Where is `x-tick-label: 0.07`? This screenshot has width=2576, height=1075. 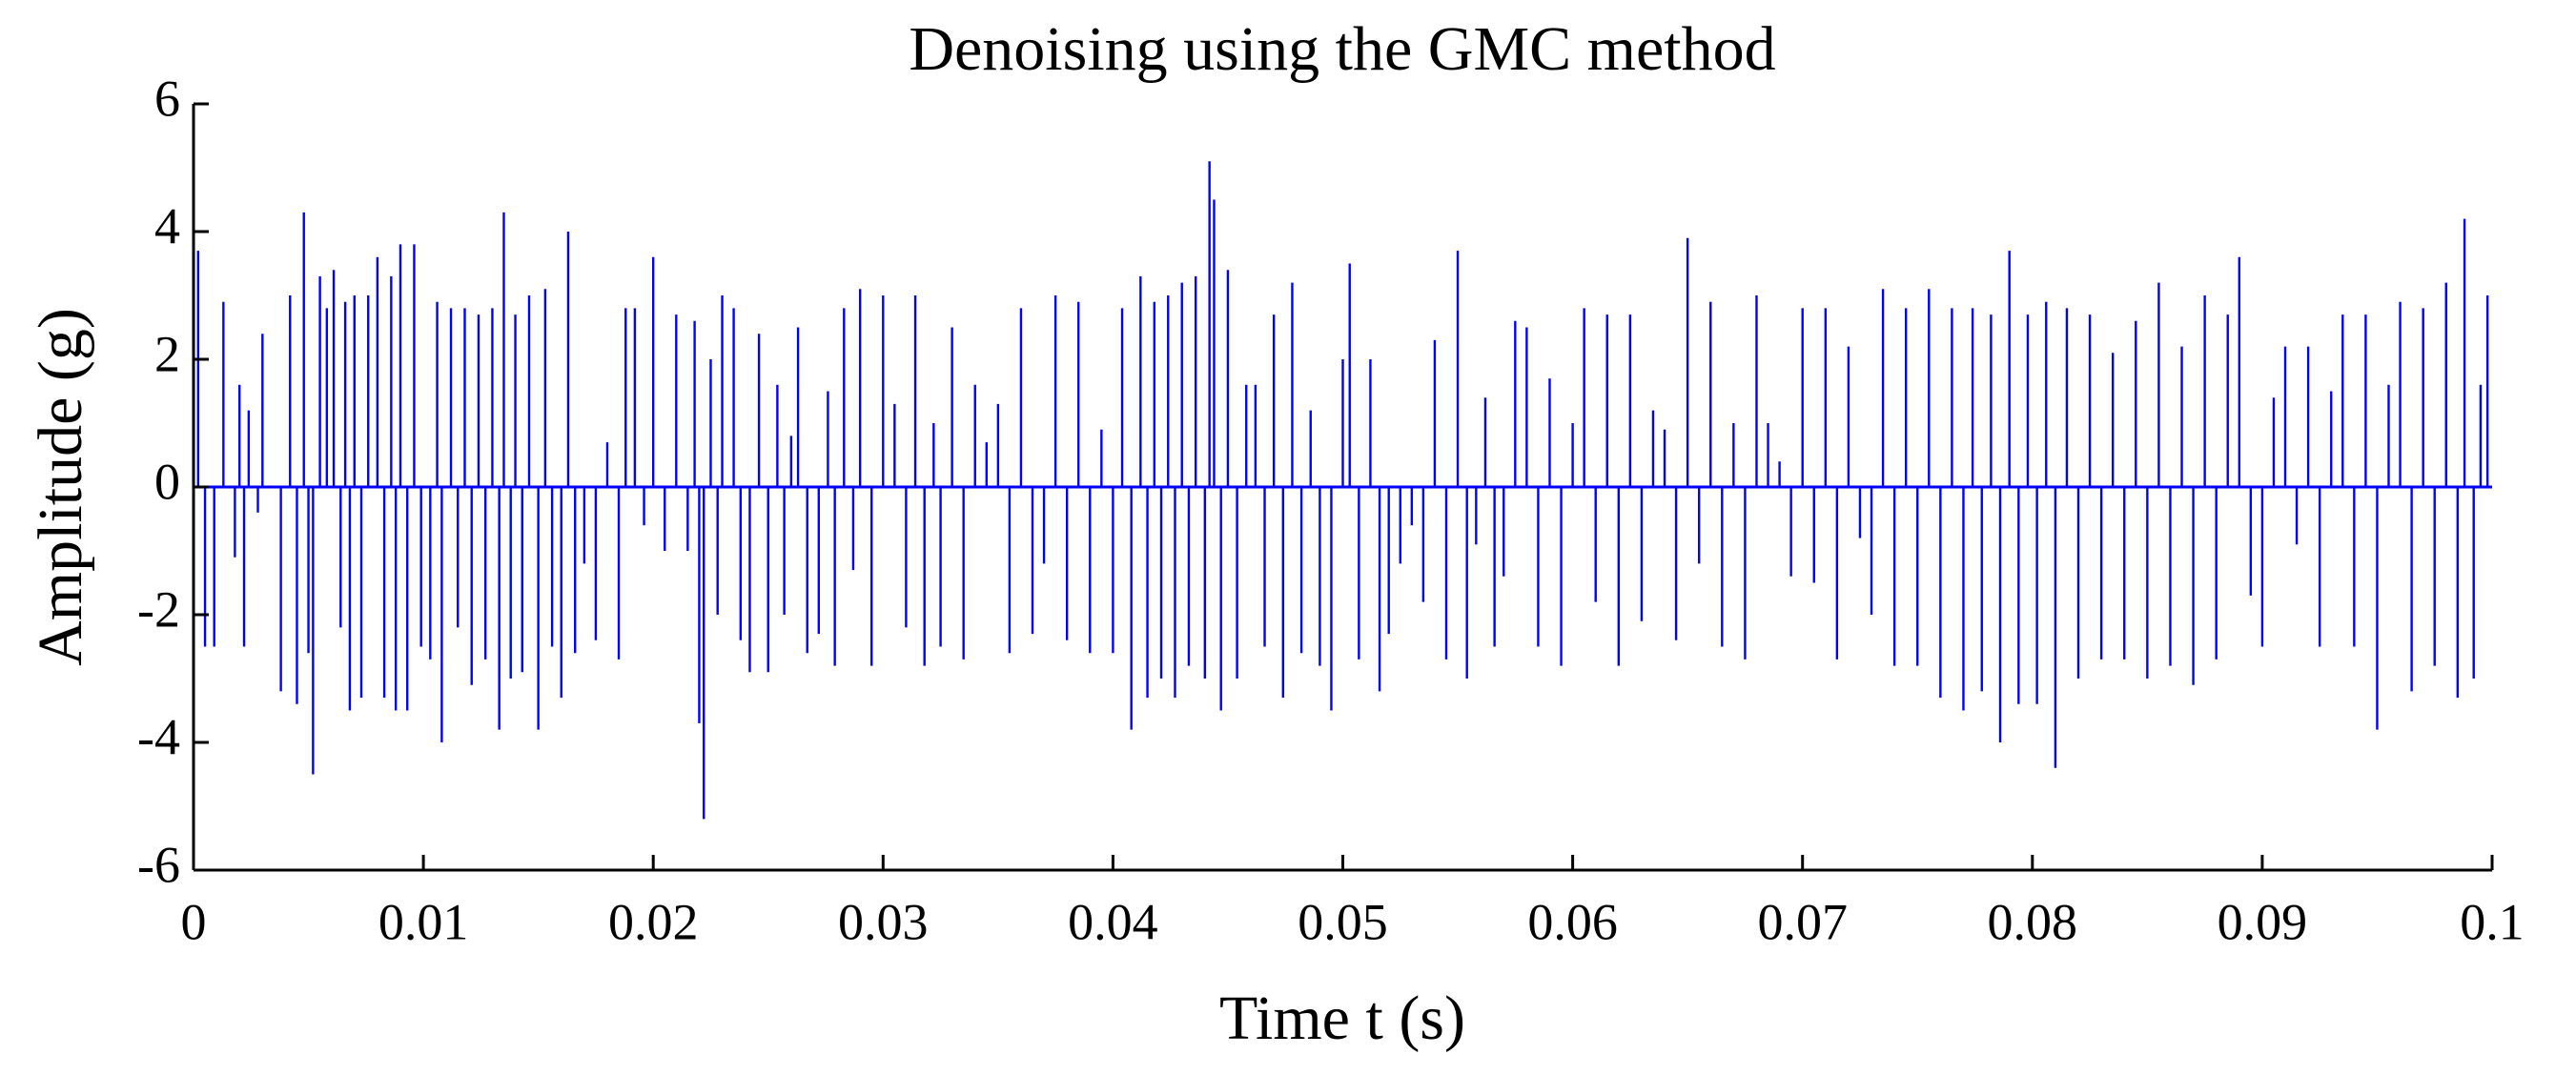 x-tick-label: 0.07 is located at coordinates (1803, 921).